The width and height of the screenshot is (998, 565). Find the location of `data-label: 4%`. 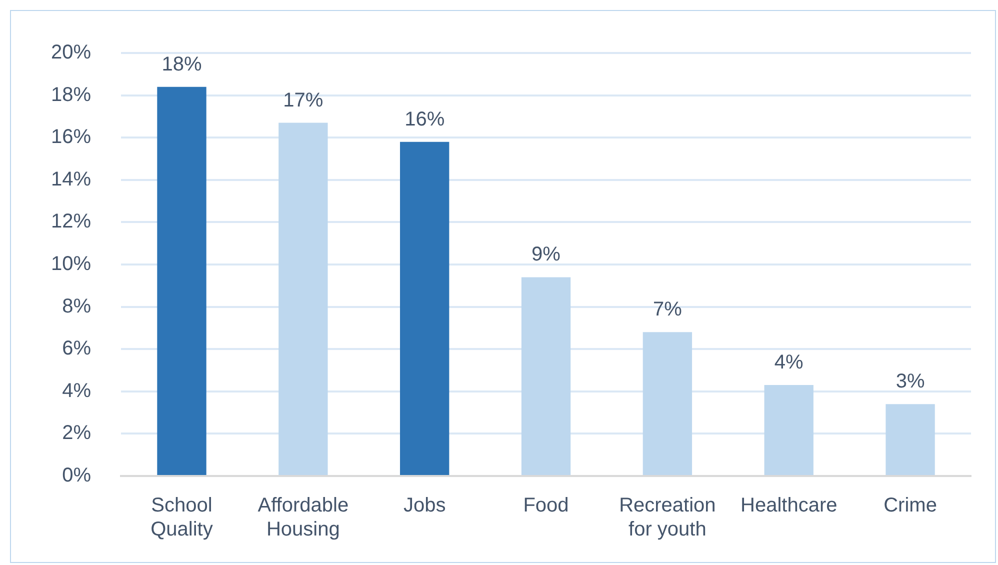

data-label: 4% is located at coordinates (789, 363).